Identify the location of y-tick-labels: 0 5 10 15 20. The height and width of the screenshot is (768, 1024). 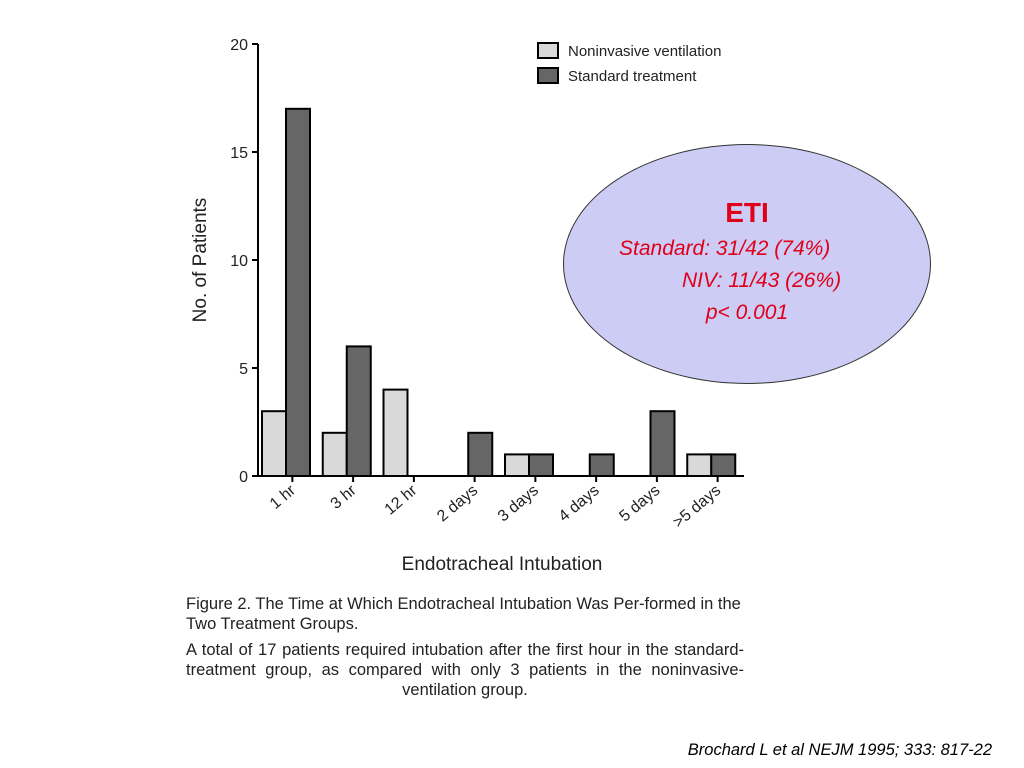
(239, 261).